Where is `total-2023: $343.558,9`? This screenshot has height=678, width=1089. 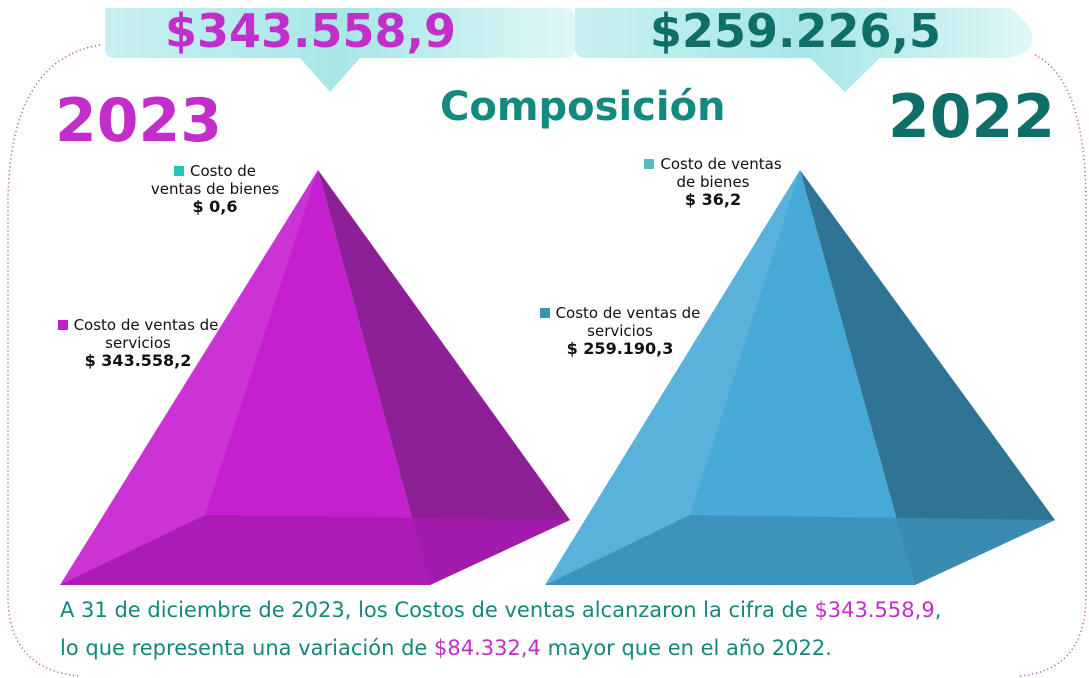 total-2023: $343.558,9 is located at coordinates (311, 31).